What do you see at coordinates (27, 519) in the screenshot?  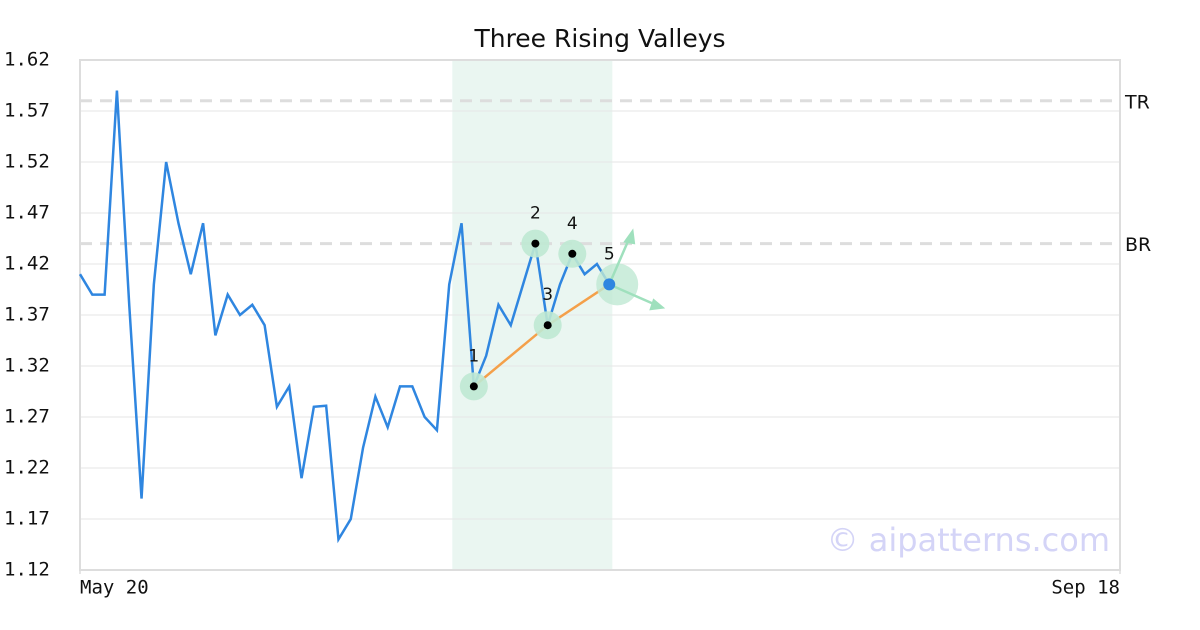 I see `y-tick-label: 1.17` at bounding box center [27, 519].